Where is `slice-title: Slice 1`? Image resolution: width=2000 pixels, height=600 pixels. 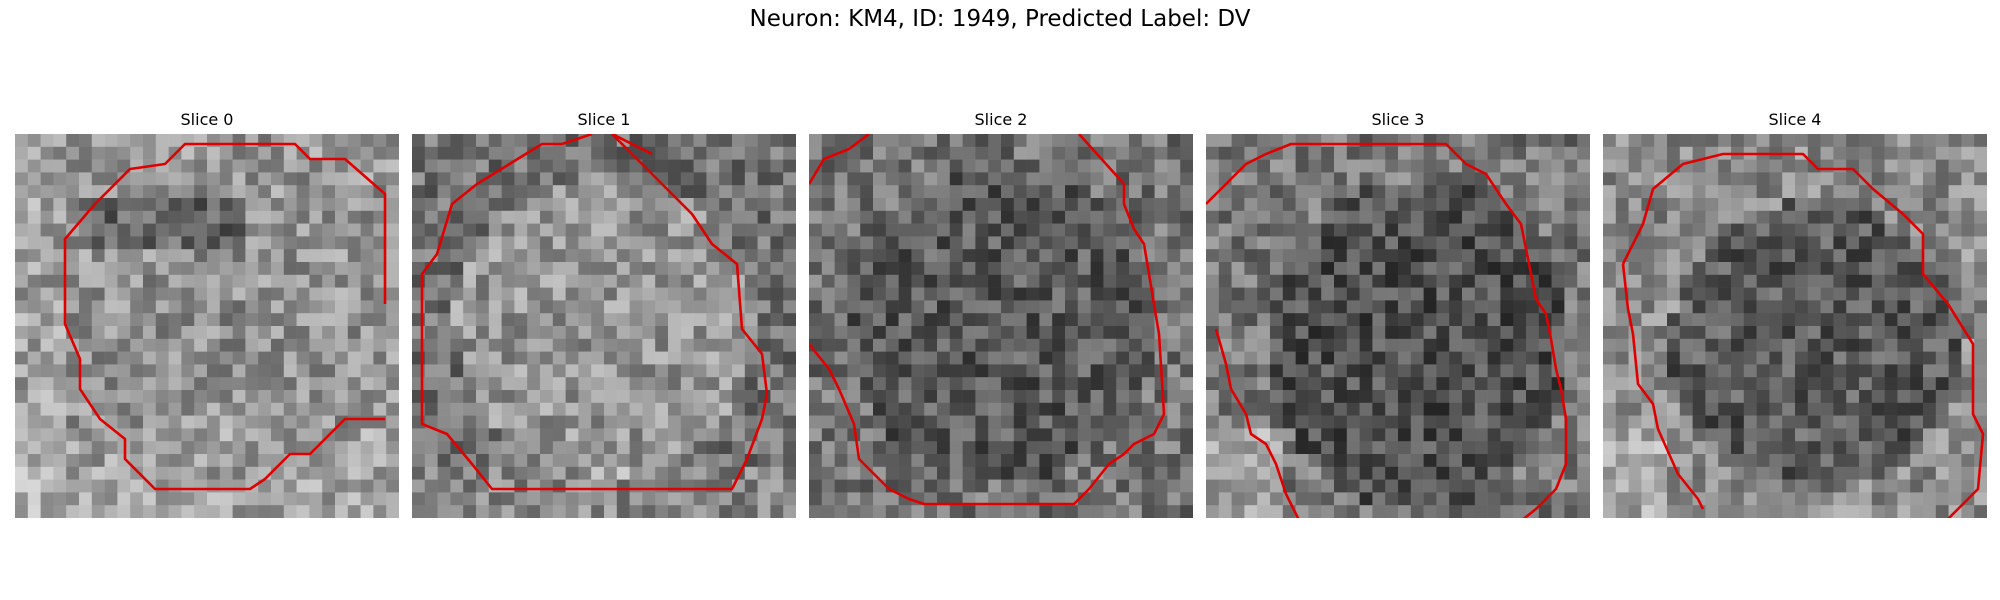 slice-title: Slice 1 is located at coordinates (604, 119).